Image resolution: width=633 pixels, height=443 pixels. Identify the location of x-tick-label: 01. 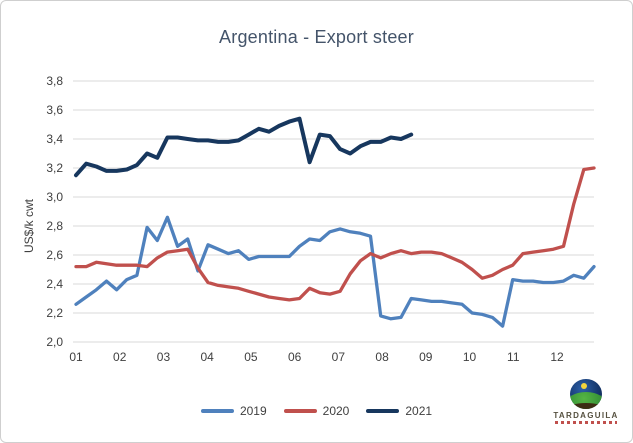
(76, 357).